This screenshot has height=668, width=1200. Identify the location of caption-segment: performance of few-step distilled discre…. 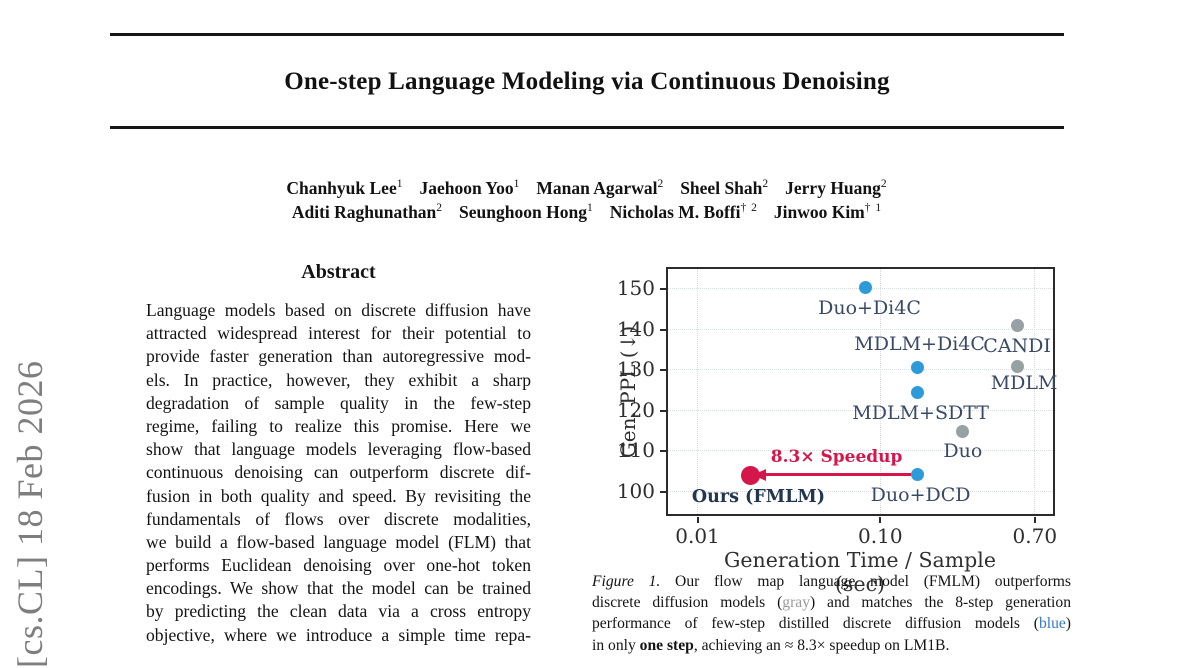
(815, 624).